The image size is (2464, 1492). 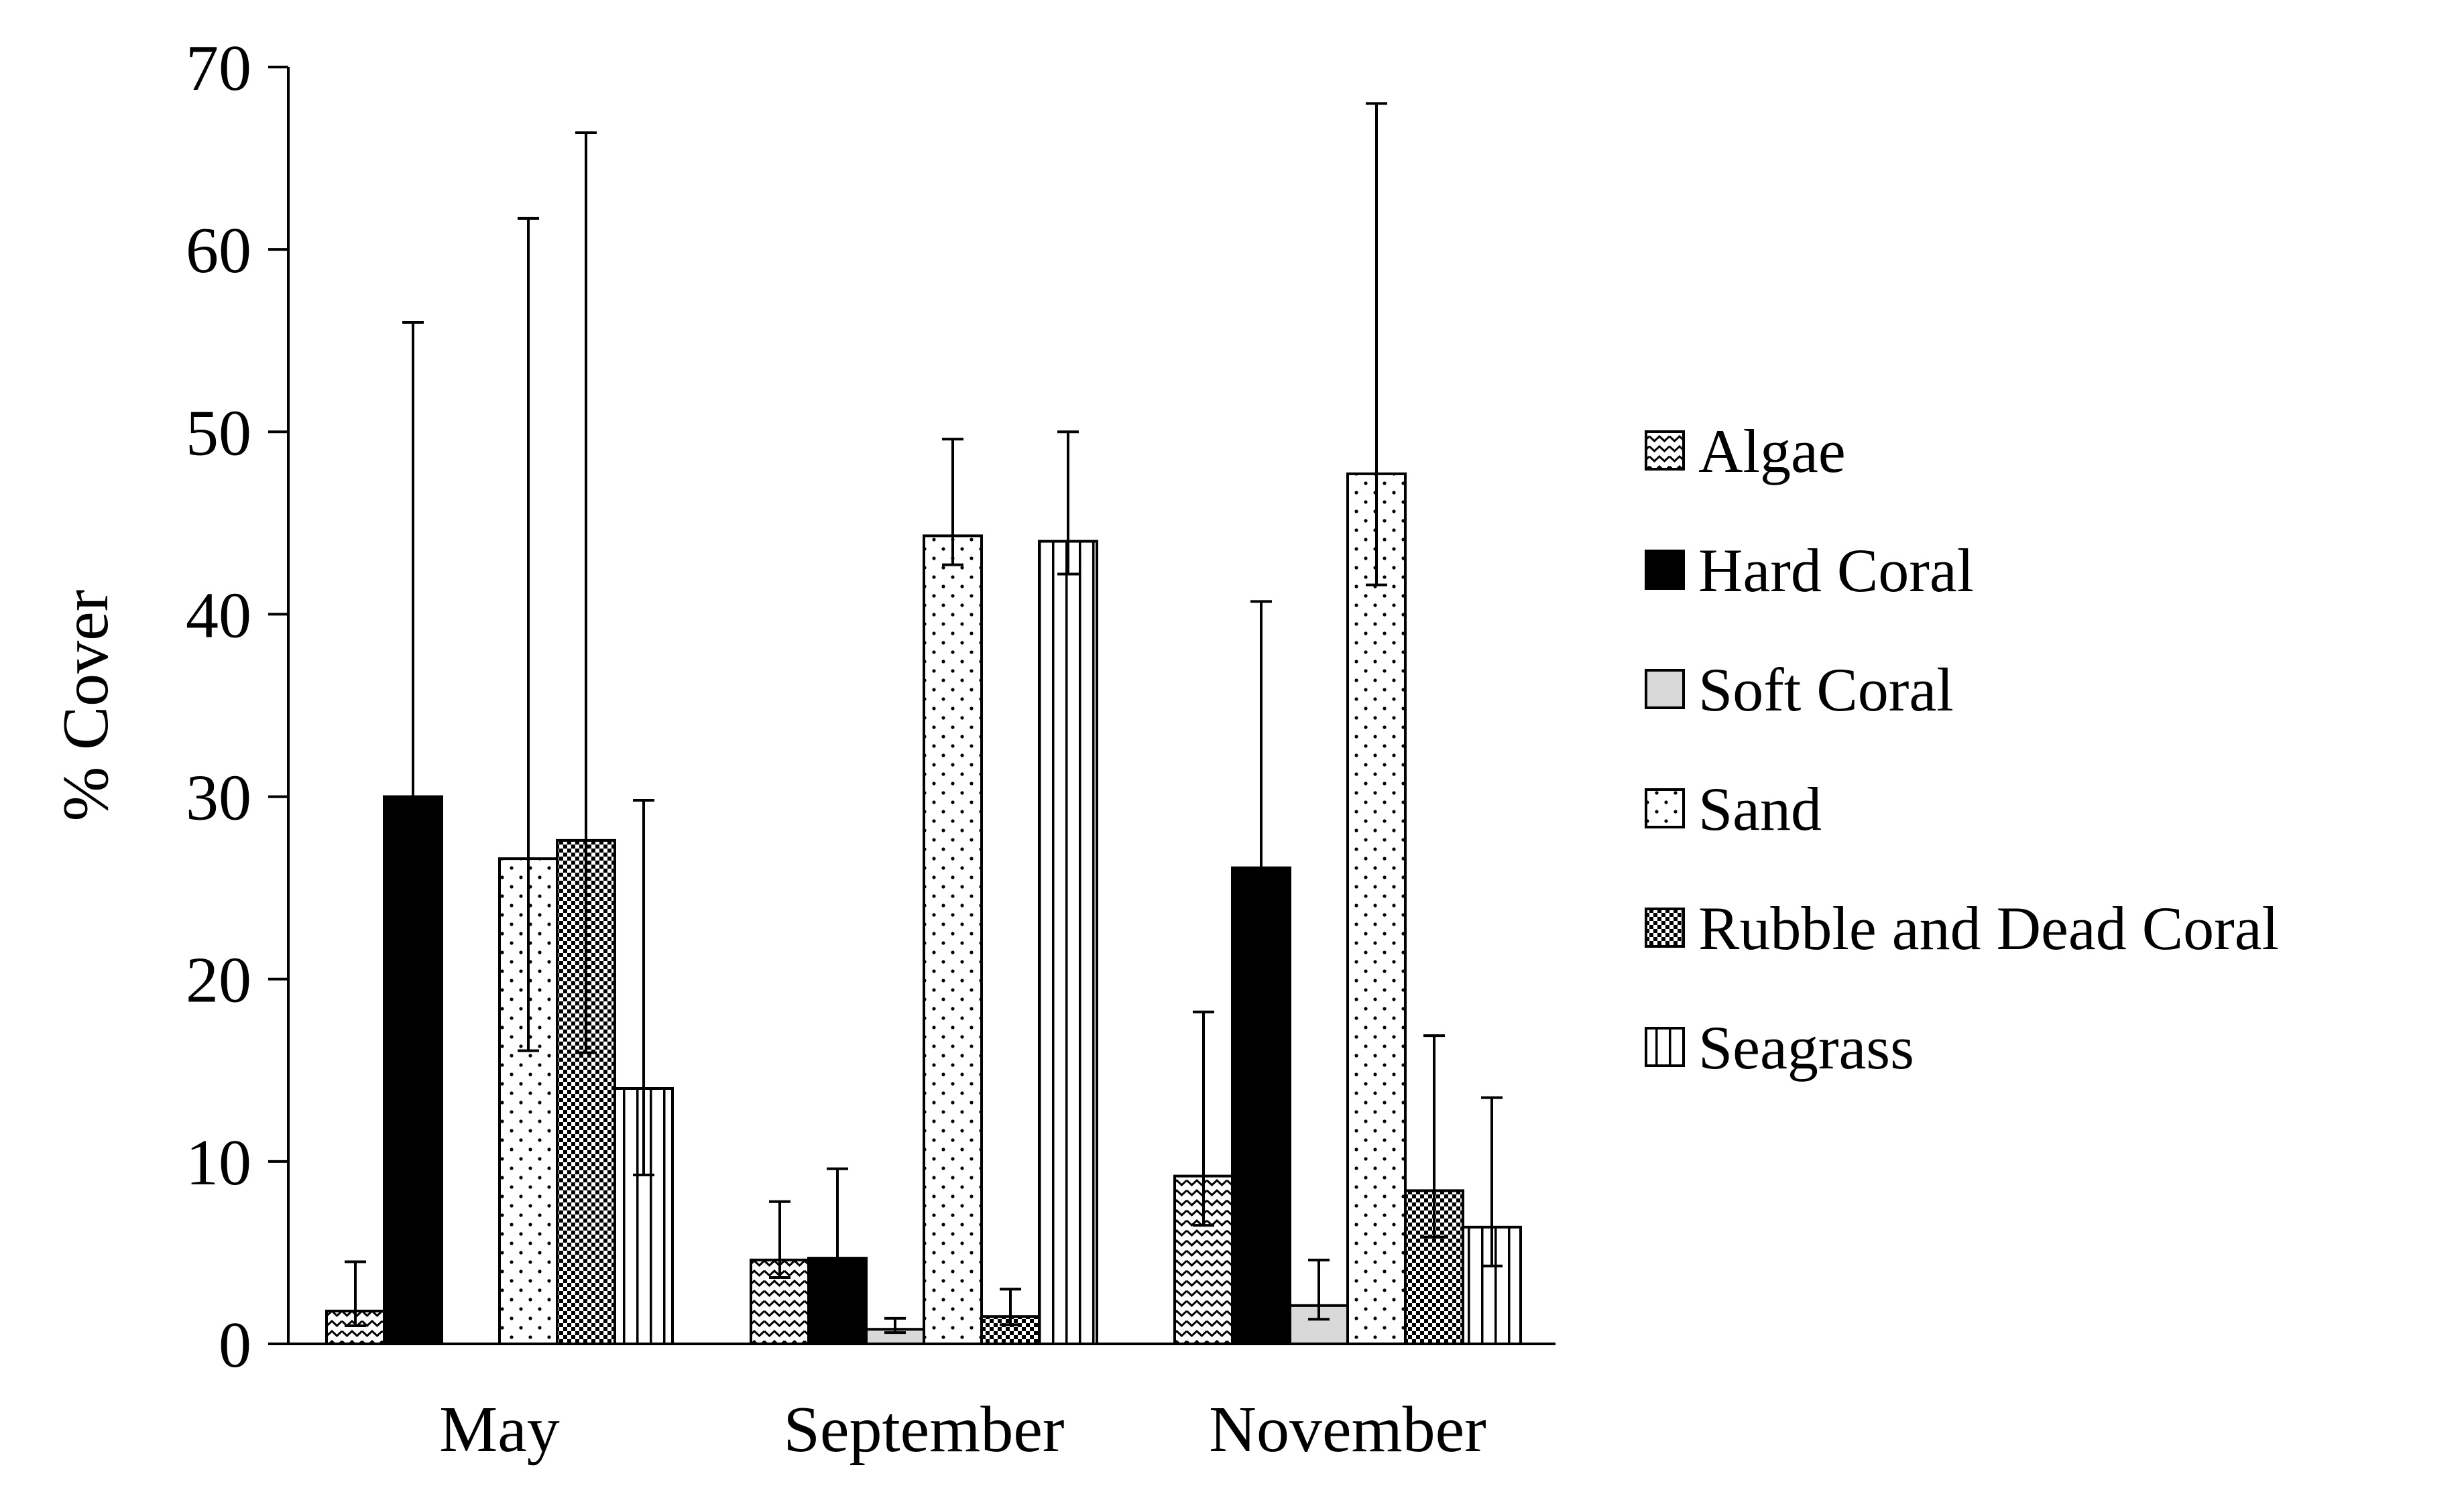 What do you see at coordinates (218, 615) in the screenshot?
I see `y-tick-label: 40` at bounding box center [218, 615].